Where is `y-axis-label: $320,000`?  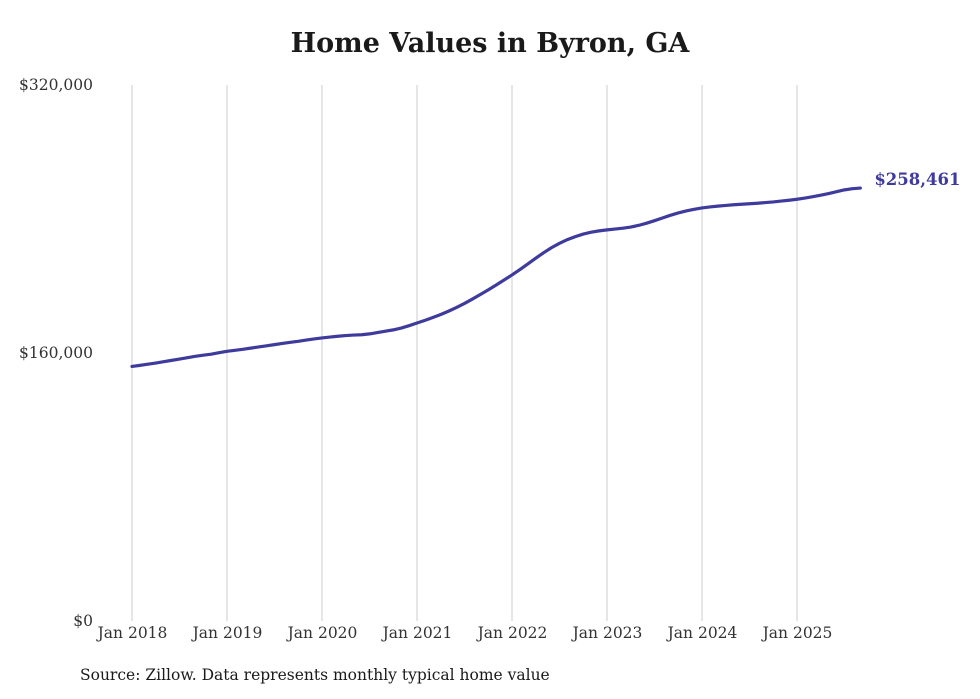
y-axis-label: $320,000 is located at coordinates (56, 85).